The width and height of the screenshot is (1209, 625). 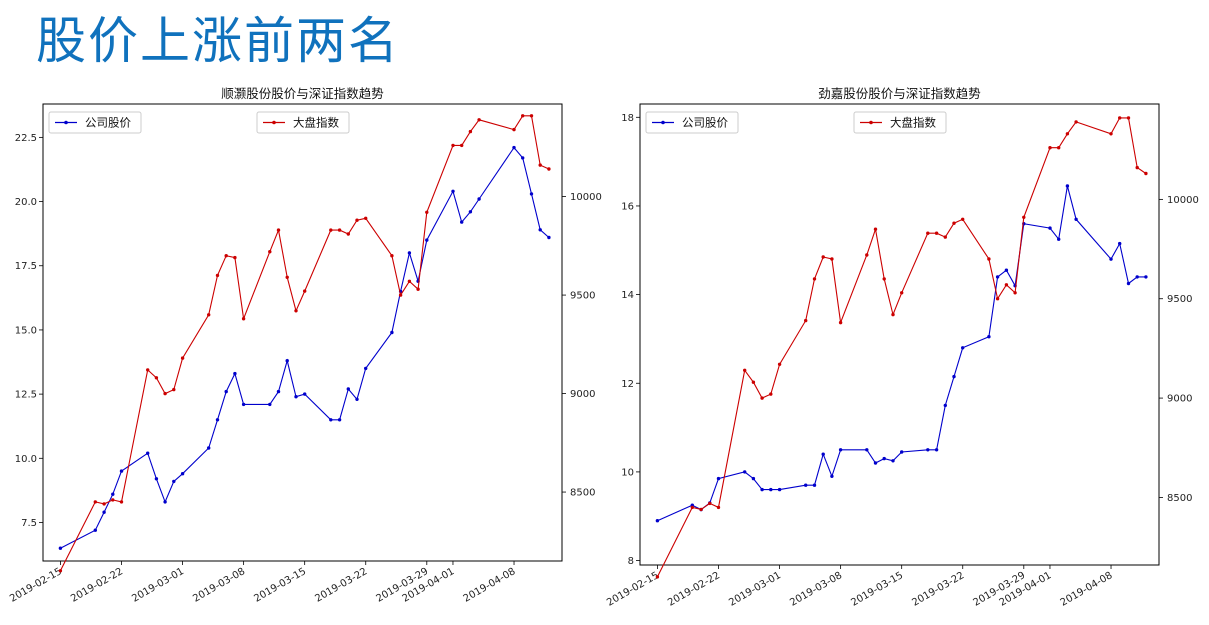 What do you see at coordinates (627, 295) in the screenshot?
I see `y-left-tick-label: 14` at bounding box center [627, 295].